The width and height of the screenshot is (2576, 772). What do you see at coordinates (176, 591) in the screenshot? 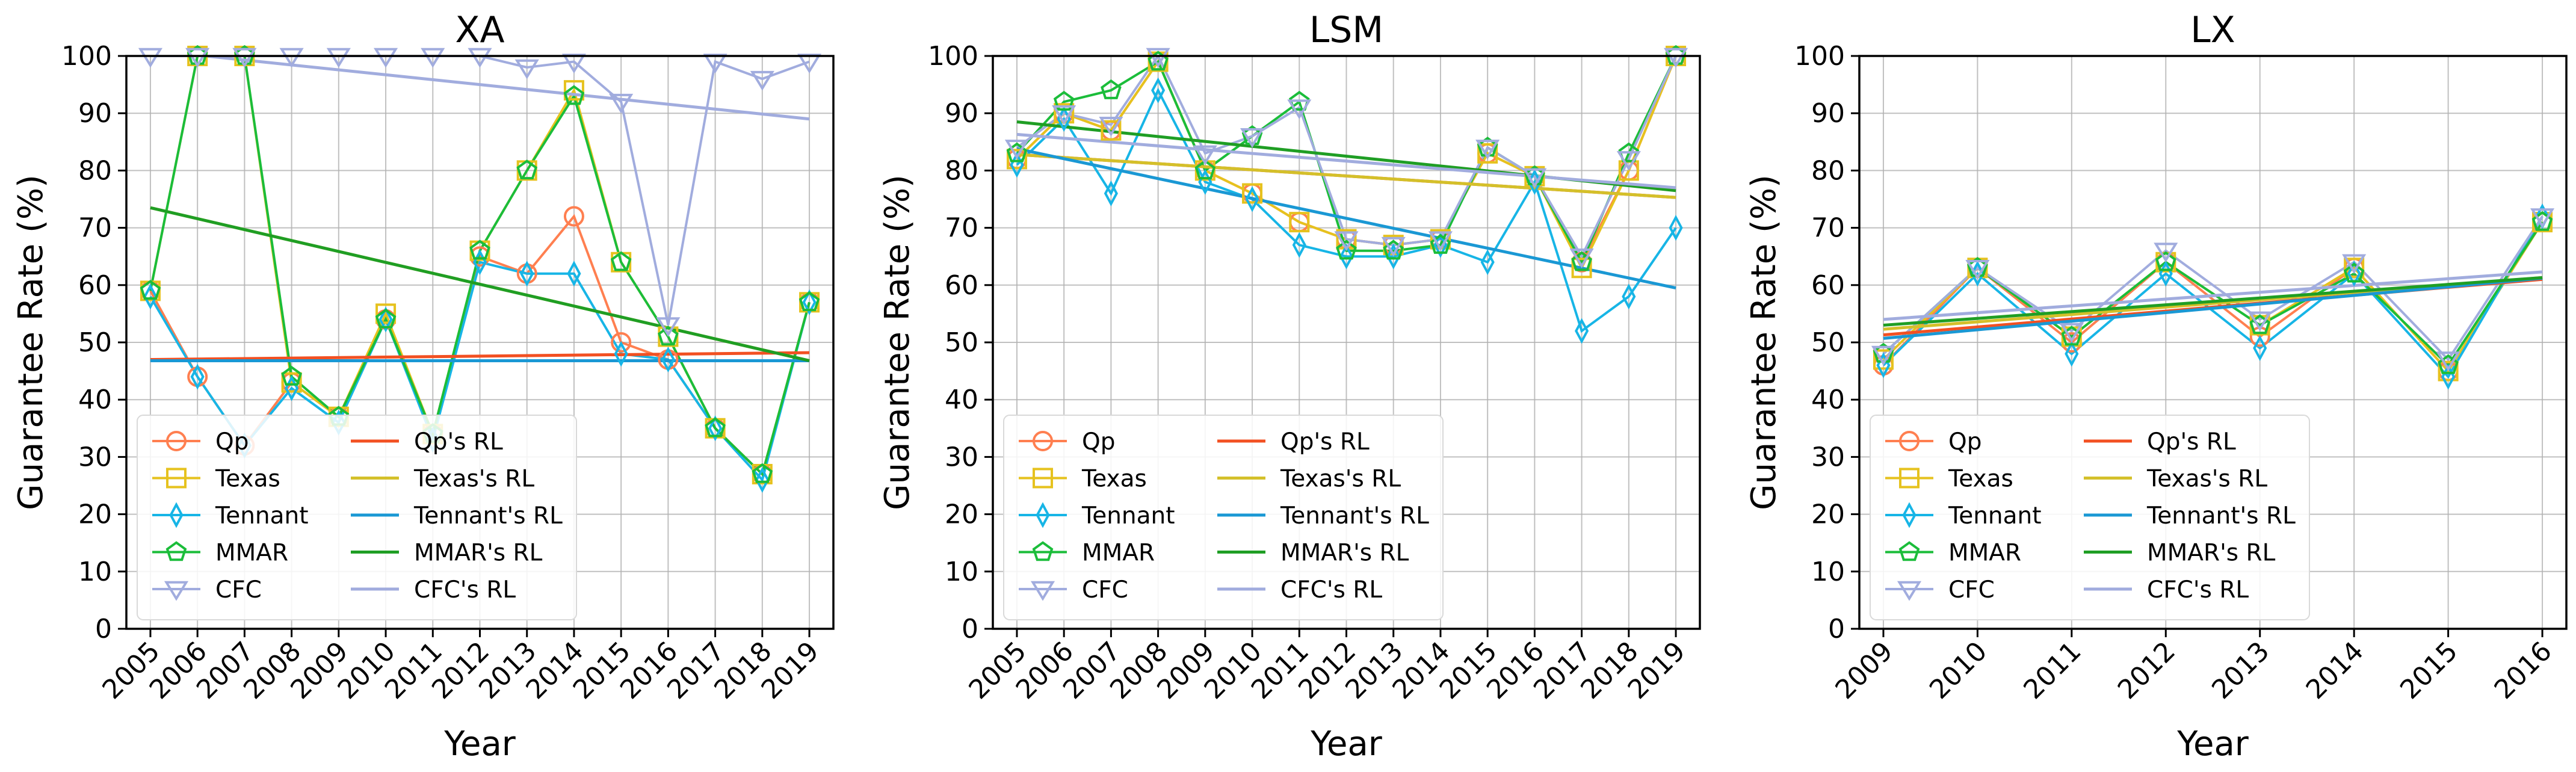
I see `legend-marker-cfc` at bounding box center [176, 591].